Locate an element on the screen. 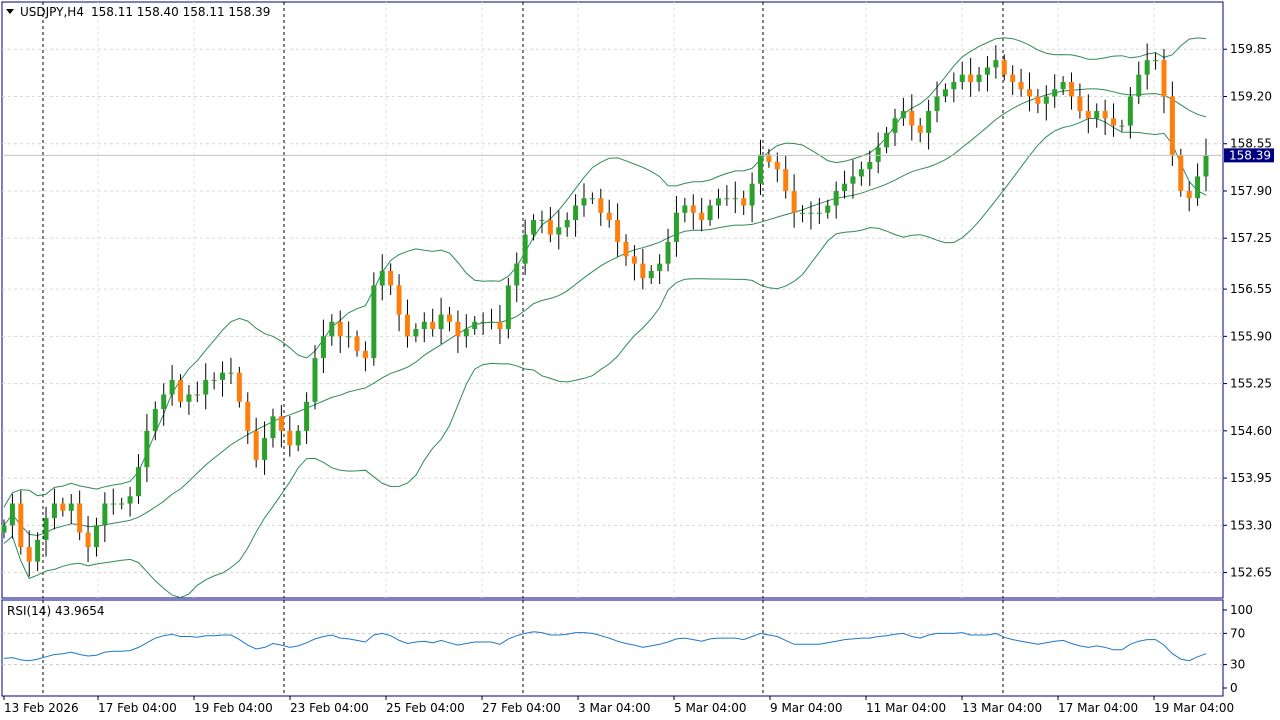  rsi-line is located at coordinates (605, 646).